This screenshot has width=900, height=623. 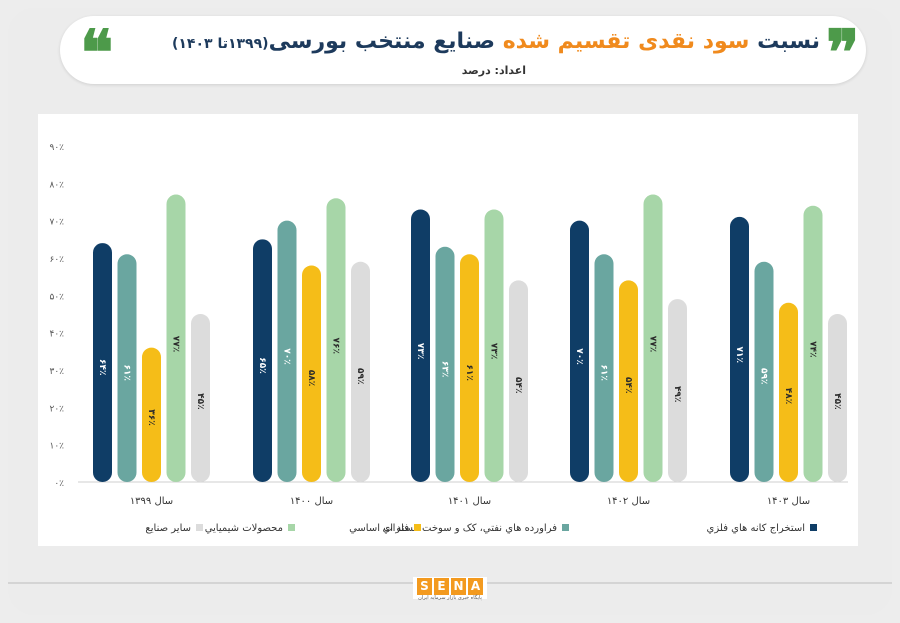 I want to click on bar-value-label: ۴۹٪, so click(x=677, y=394).